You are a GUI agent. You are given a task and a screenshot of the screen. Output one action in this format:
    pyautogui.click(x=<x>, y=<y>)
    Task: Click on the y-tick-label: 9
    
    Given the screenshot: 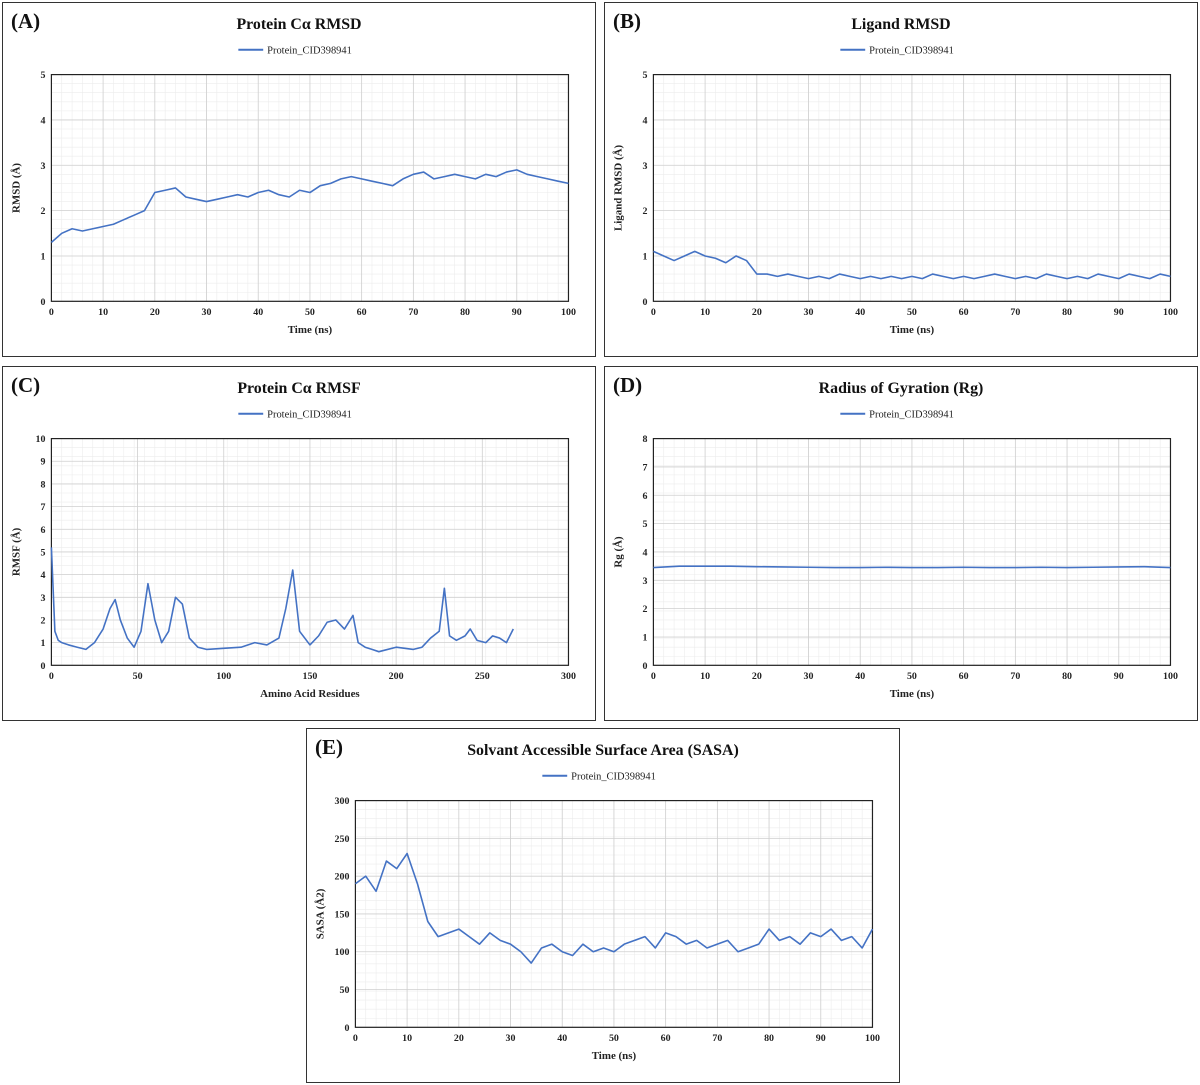 What is the action you would take?
    pyautogui.click(x=42, y=462)
    